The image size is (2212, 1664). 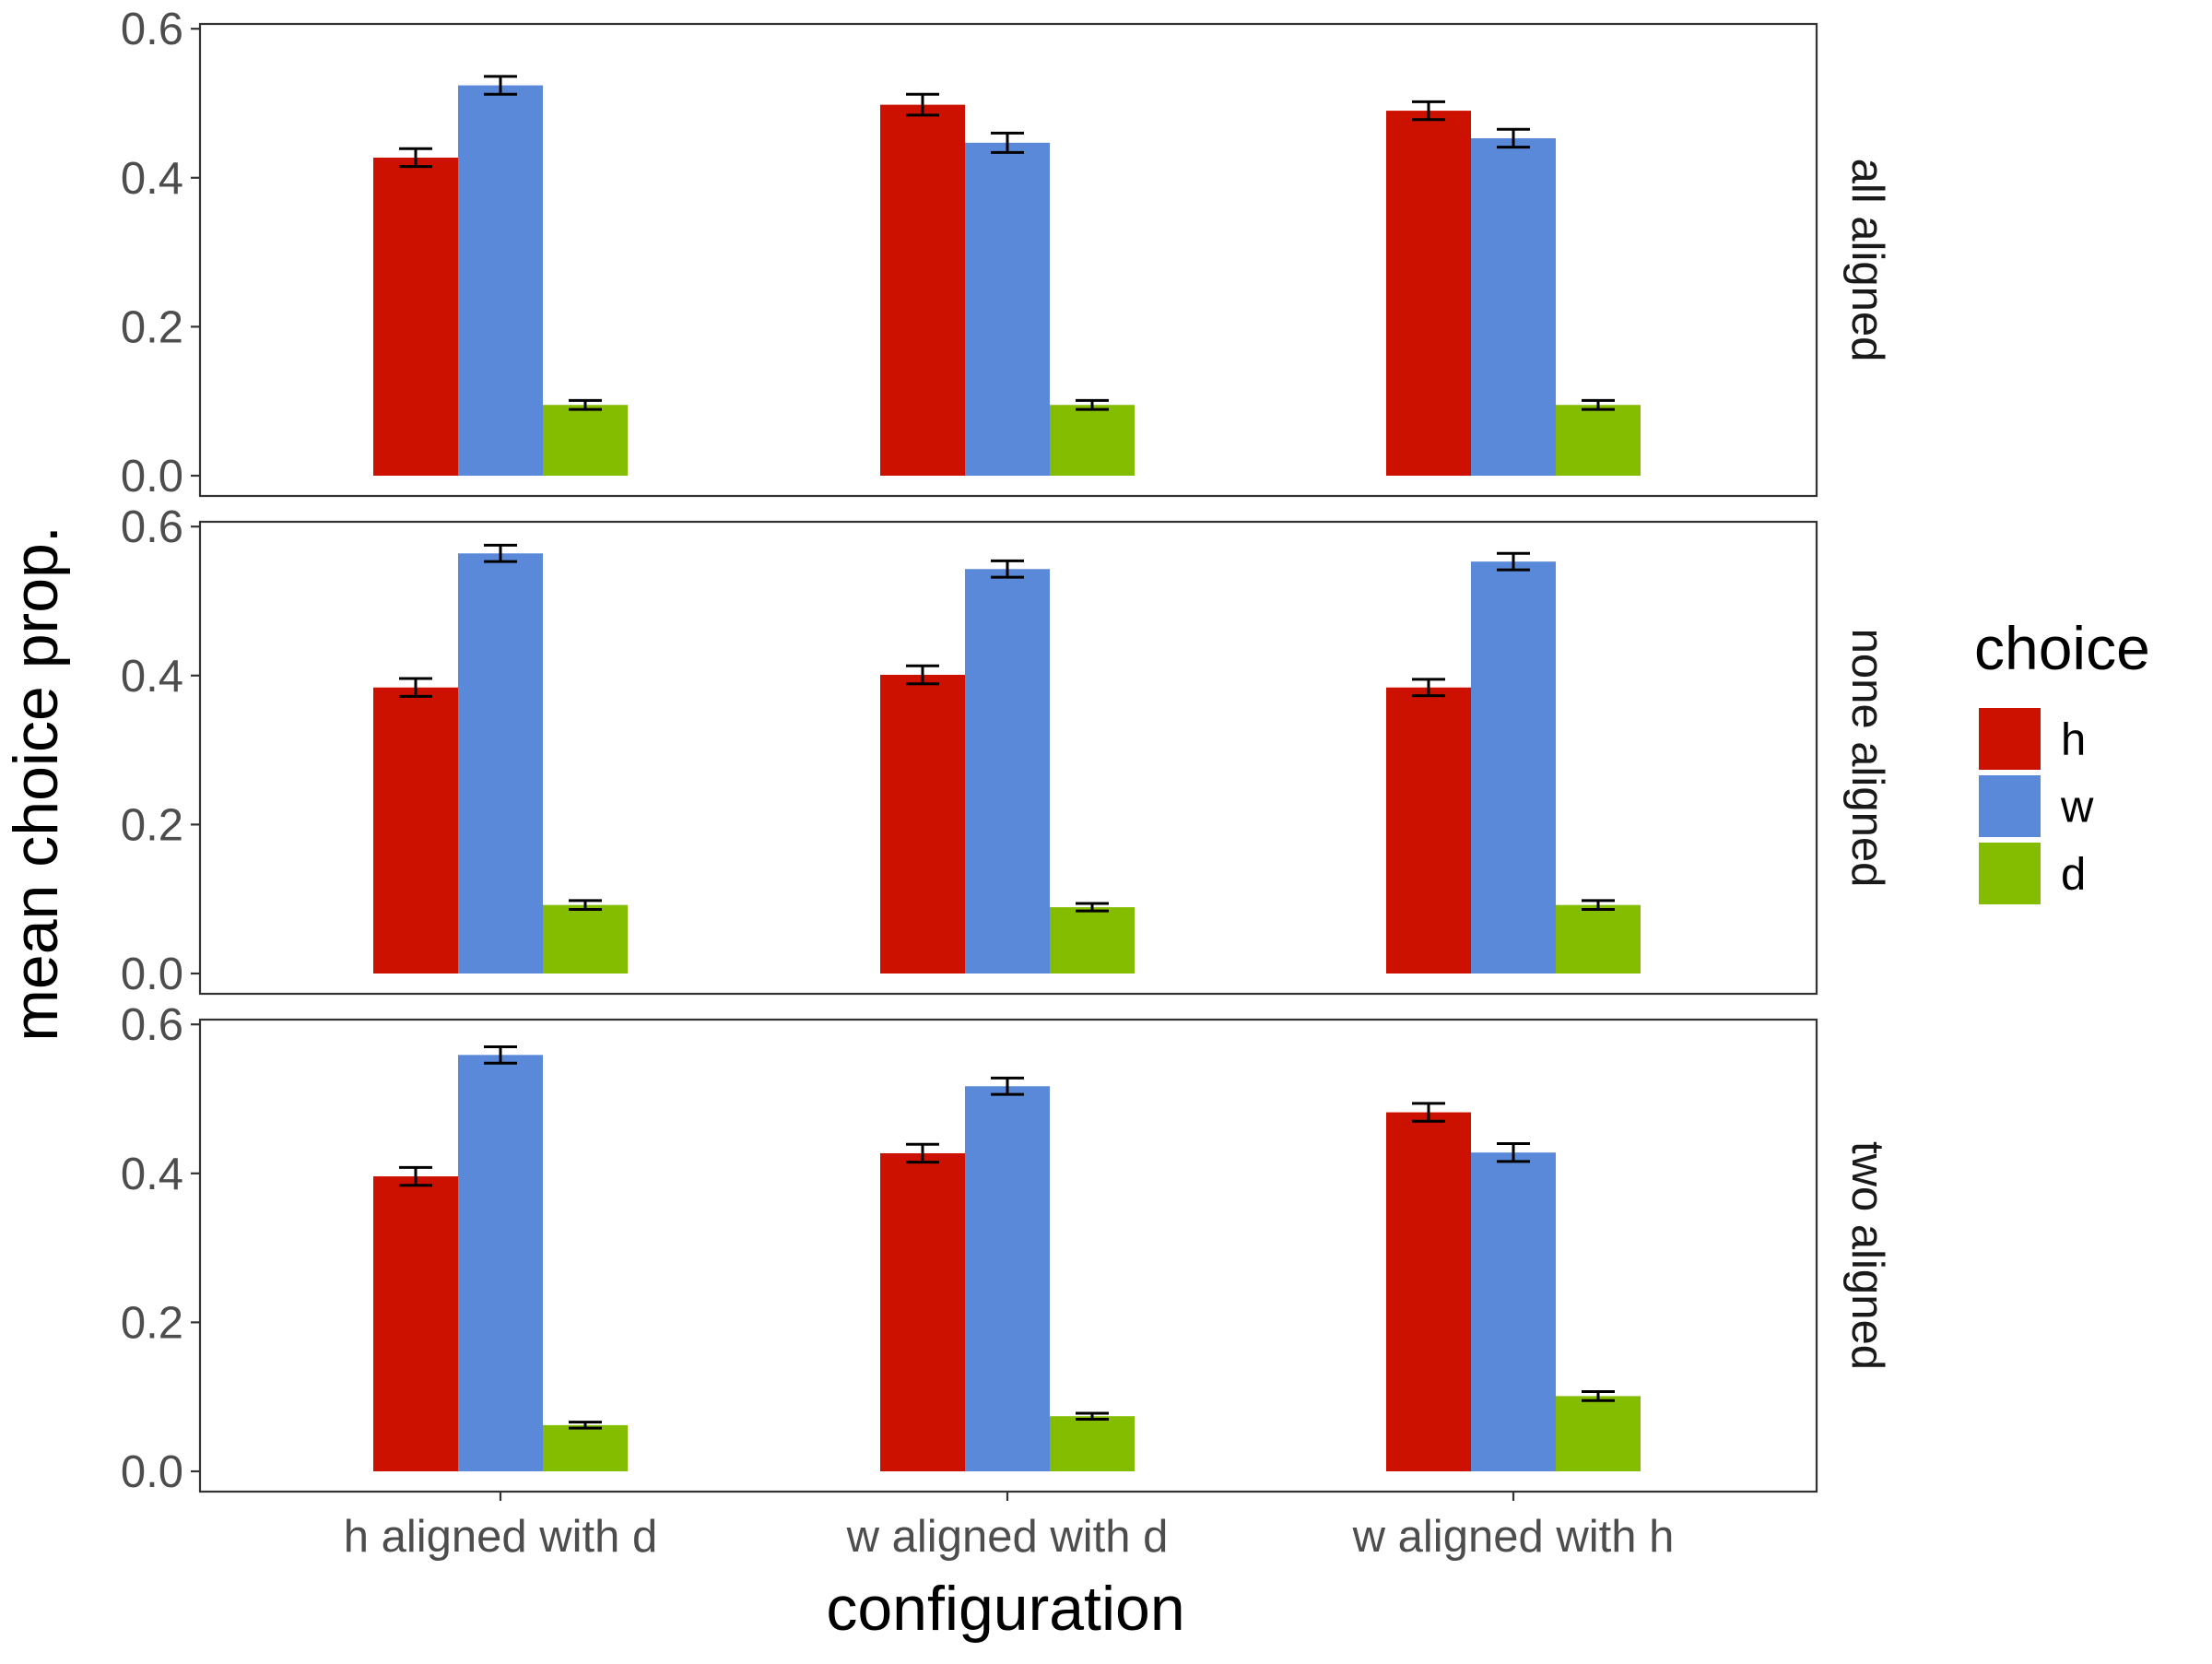 I want to click on legend: choice hwd, so click(x=2062, y=759).